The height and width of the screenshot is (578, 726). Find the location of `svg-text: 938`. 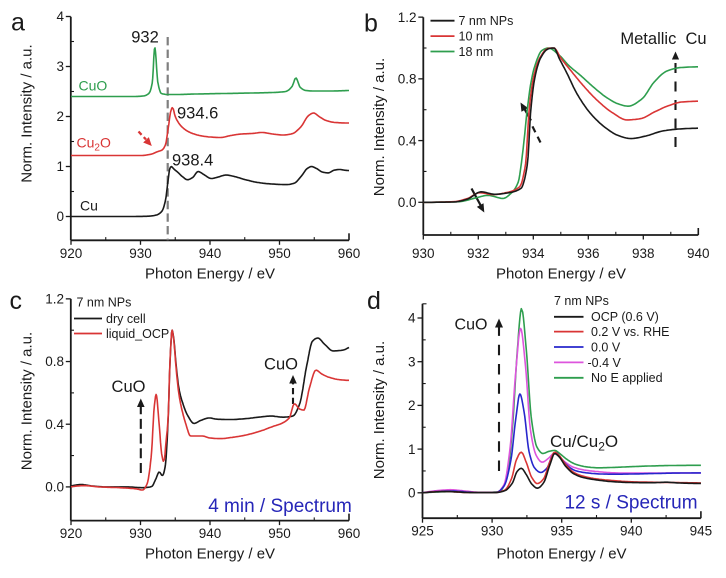

svg-text: 938 is located at coordinates (643, 253).